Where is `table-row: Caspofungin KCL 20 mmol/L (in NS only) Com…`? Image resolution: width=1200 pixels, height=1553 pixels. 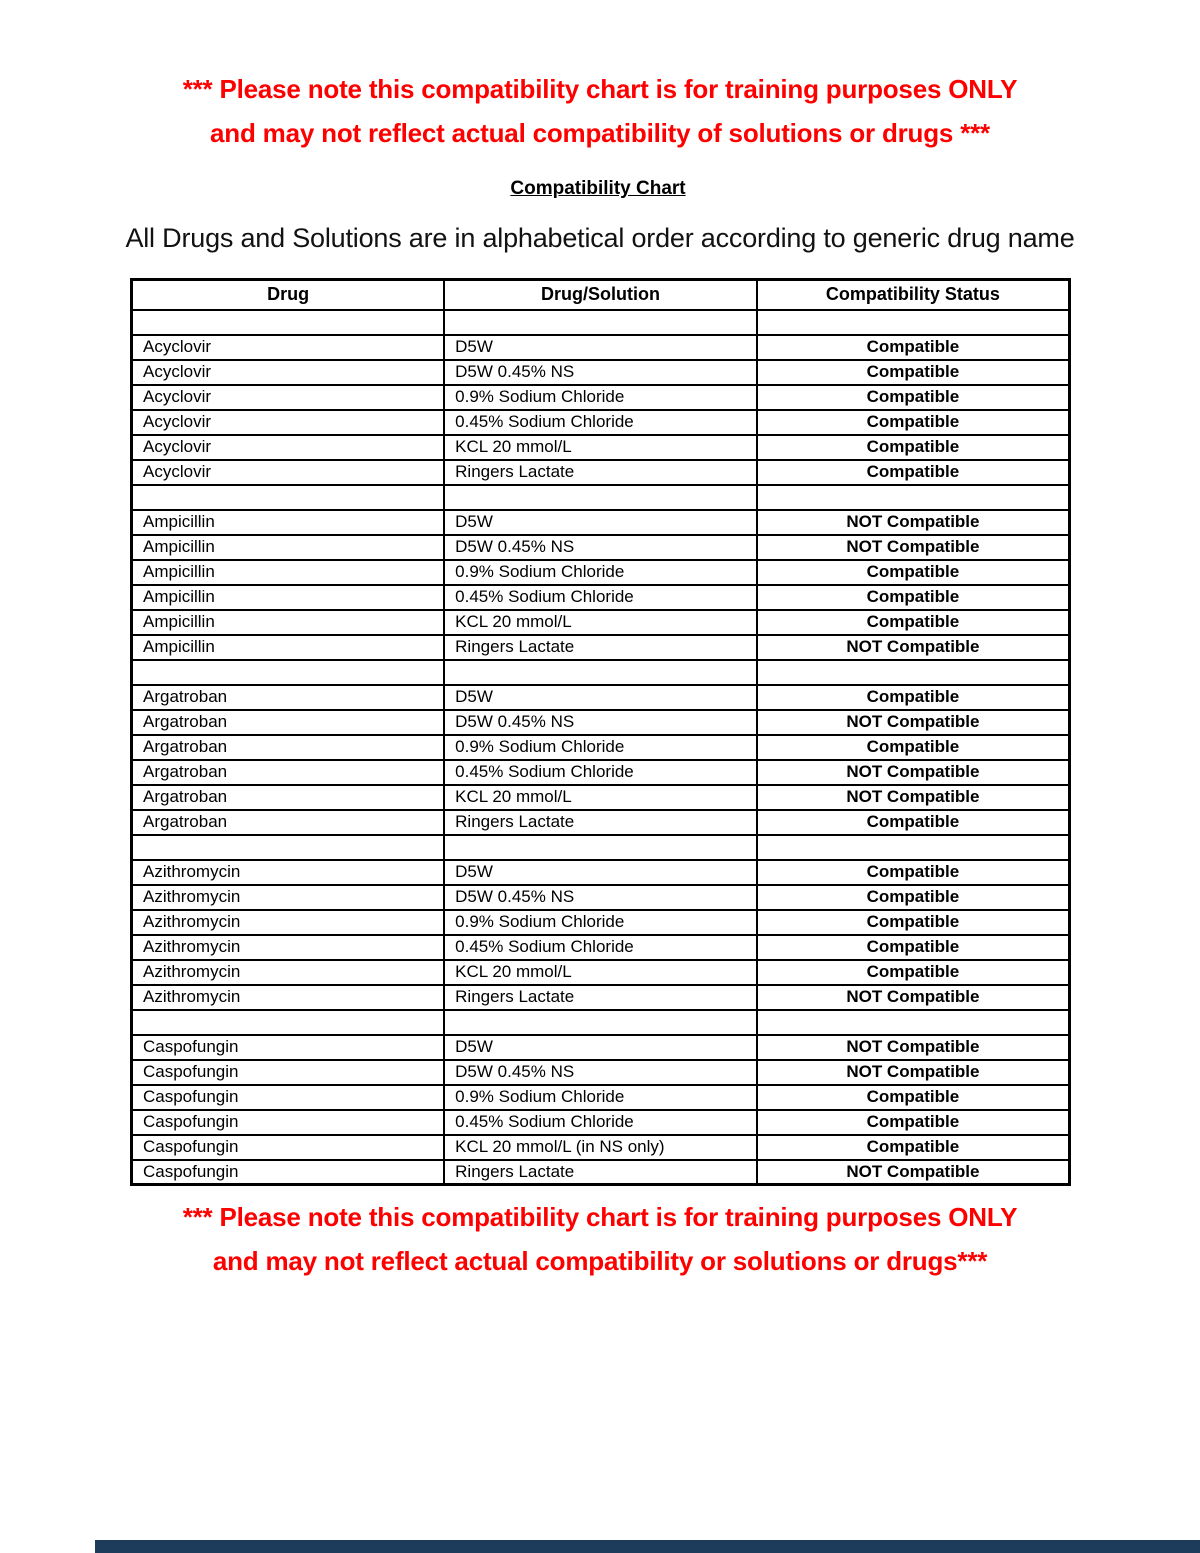 table-row: Caspofungin KCL 20 mmol/L (in NS only) Com… is located at coordinates (600, 1147).